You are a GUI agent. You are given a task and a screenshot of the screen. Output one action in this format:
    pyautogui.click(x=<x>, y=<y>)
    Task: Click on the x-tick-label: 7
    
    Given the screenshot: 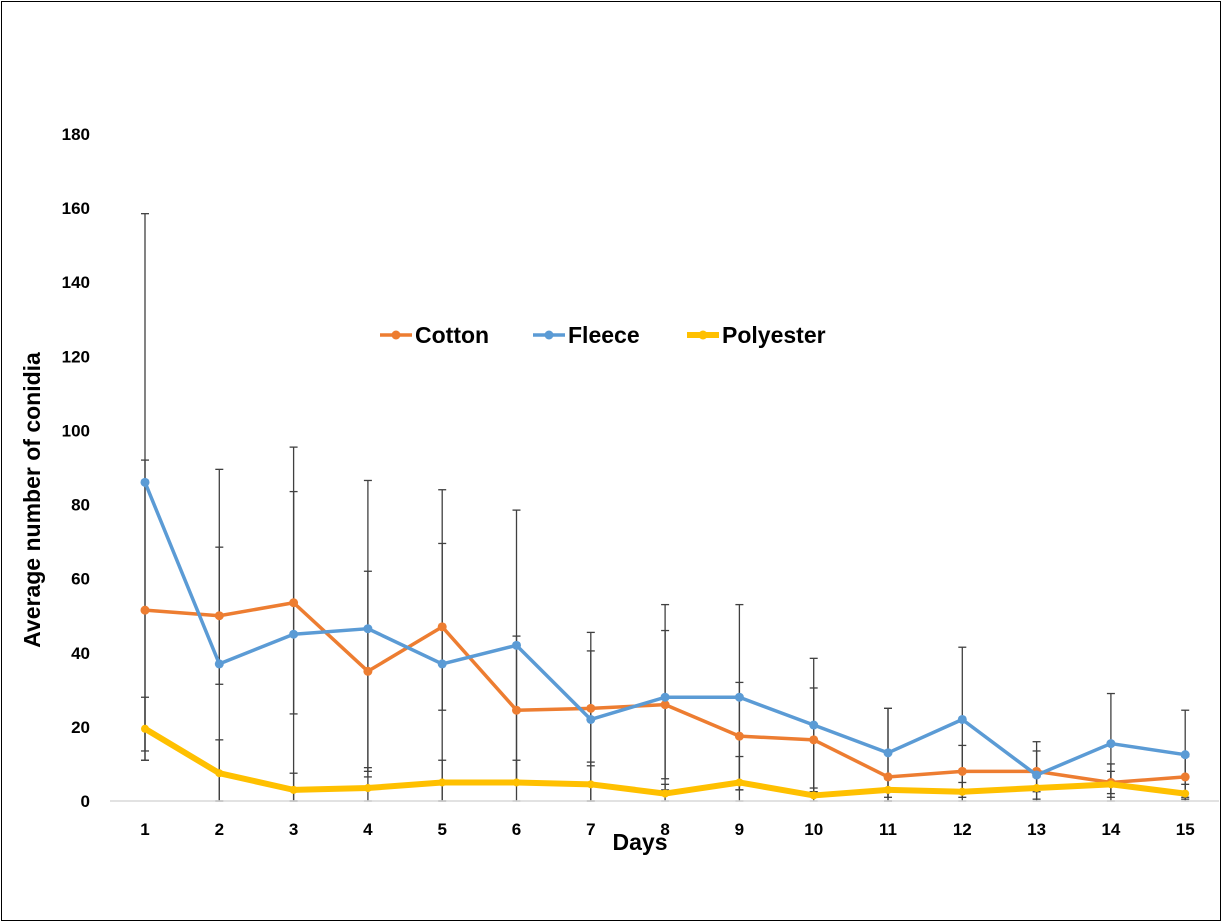 What is the action you would take?
    pyautogui.click(x=590, y=829)
    